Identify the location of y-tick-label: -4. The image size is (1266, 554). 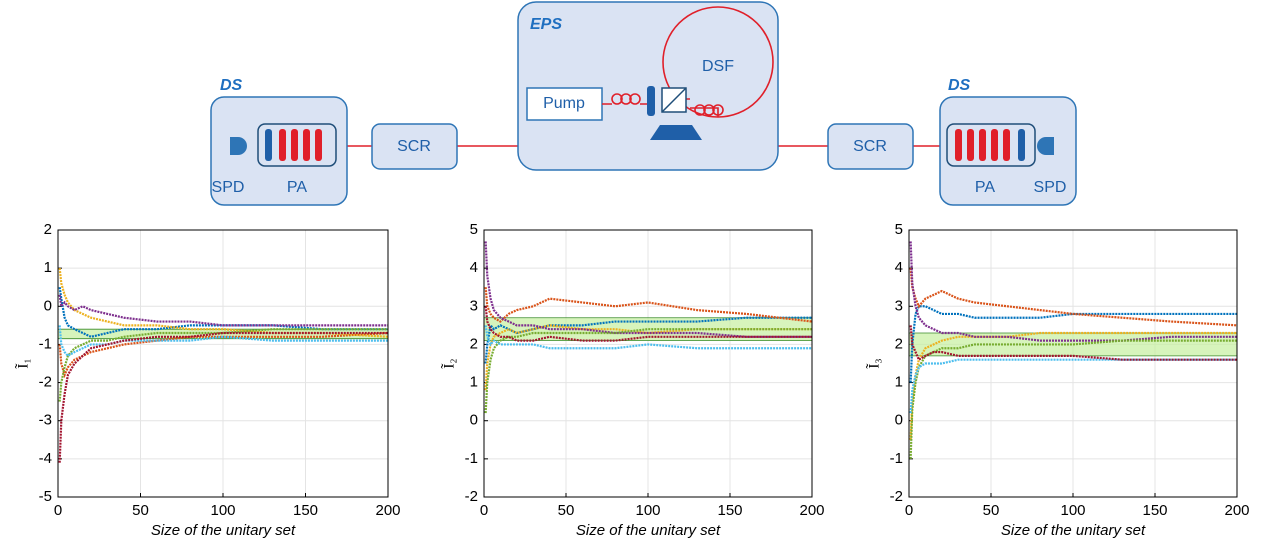
(45, 458).